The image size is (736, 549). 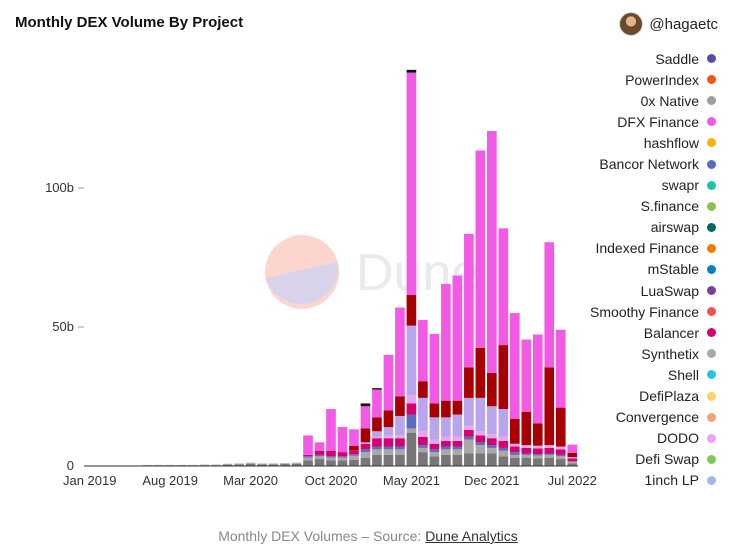 What do you see at coordinates (611, 311) in the screenshot?
I see `legend-item: Smoothy Finance` at bounding box center [611, 311].